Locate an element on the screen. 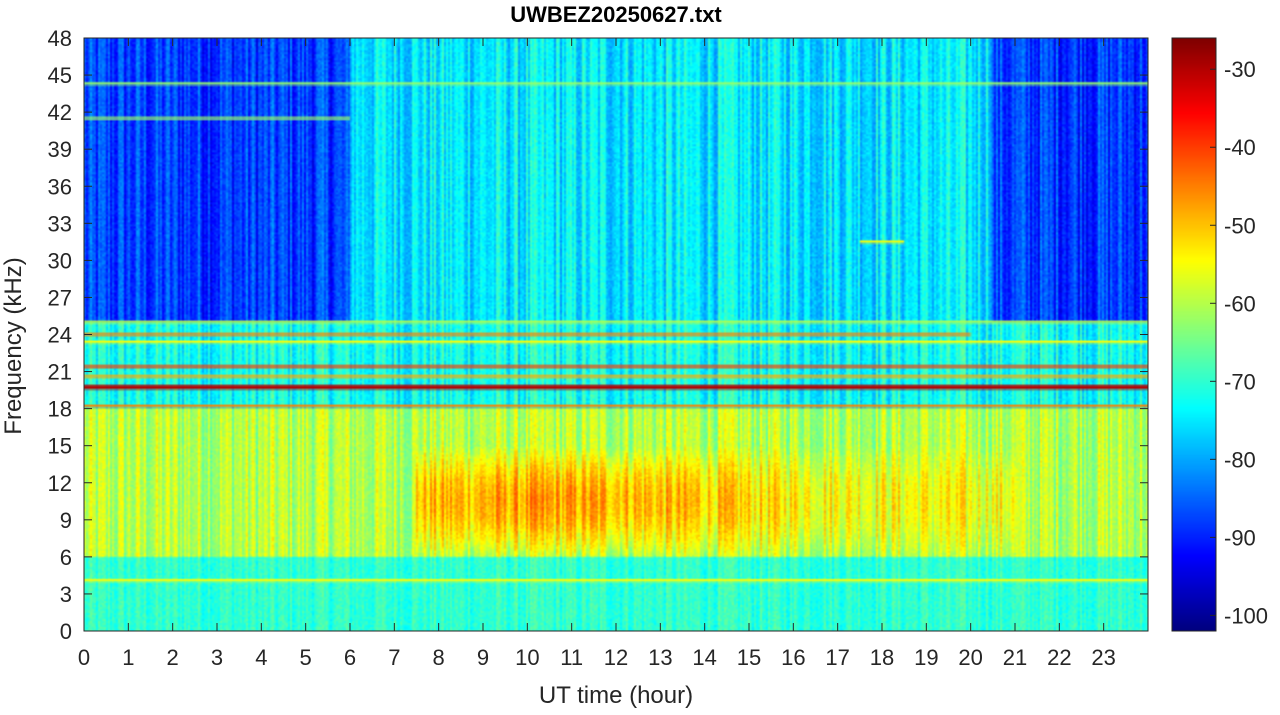 This screenshot has width=1280, height=715. colorbar-axis: -30 -40 -50 -60 -70 -80 -90 -100 is located at coordinates (1239, 342).